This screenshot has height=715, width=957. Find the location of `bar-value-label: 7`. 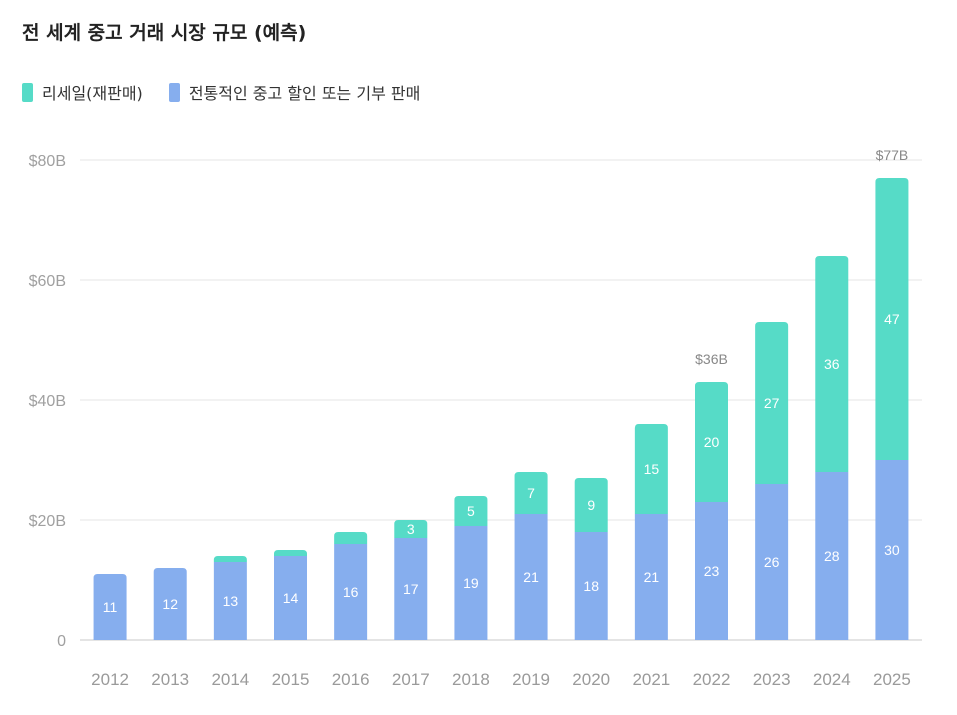

bar-value-label: 7 is located at coordinates (531, 493).